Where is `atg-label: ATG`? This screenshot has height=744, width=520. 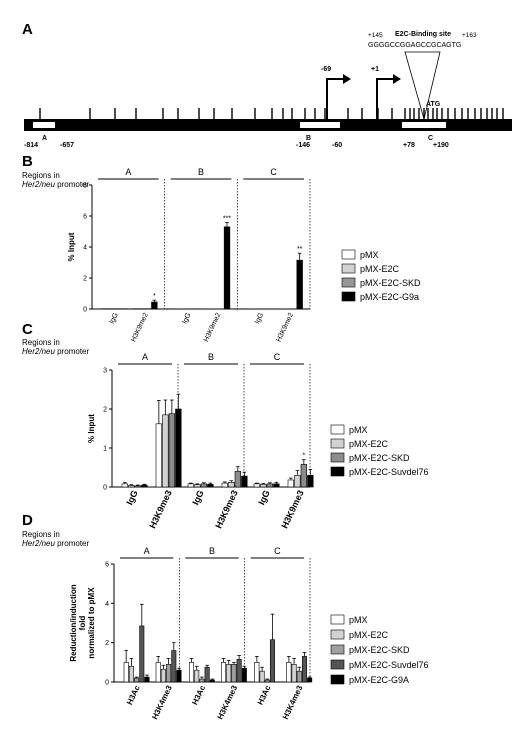 atg-label: ATG is located at coordinates (433, 104).